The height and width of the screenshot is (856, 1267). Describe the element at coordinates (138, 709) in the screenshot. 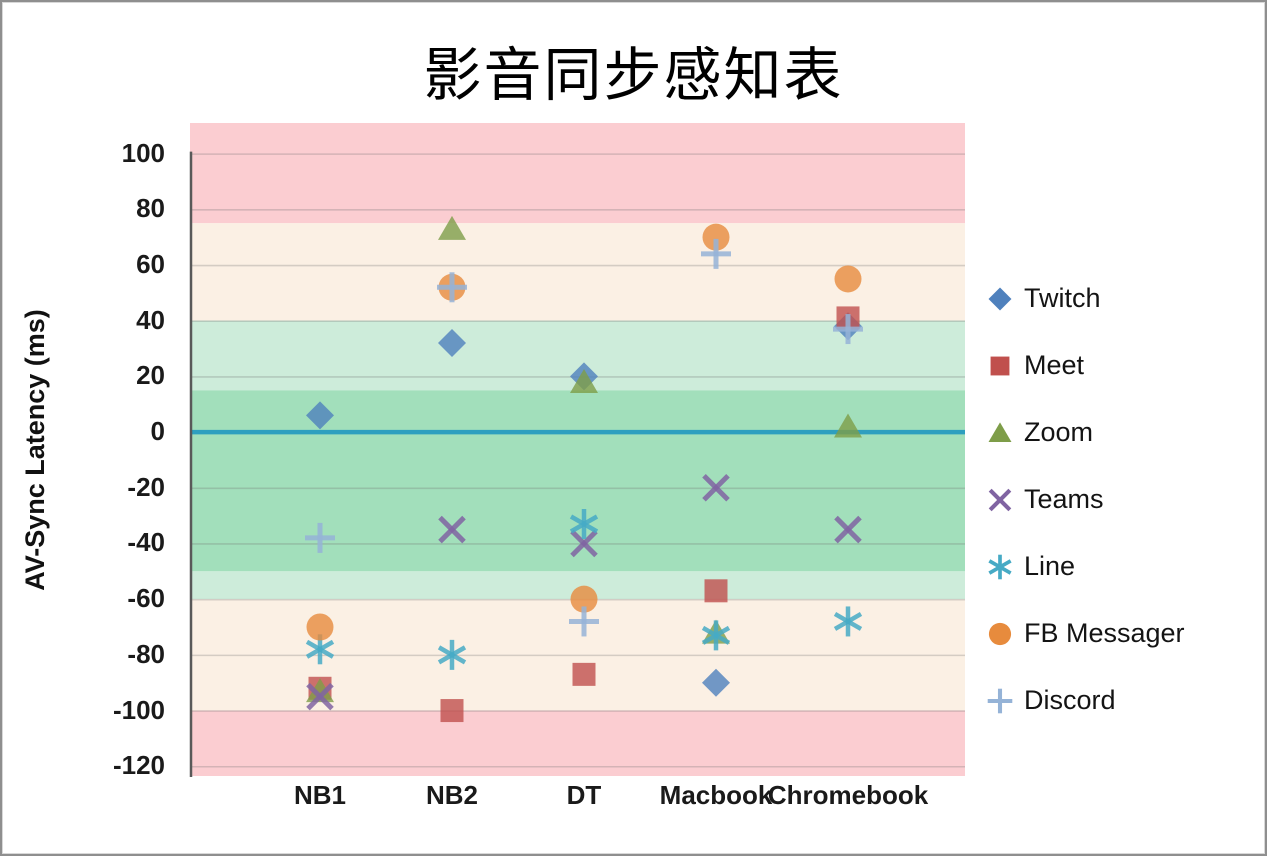

I see `y-tick-label: -100` at that location.